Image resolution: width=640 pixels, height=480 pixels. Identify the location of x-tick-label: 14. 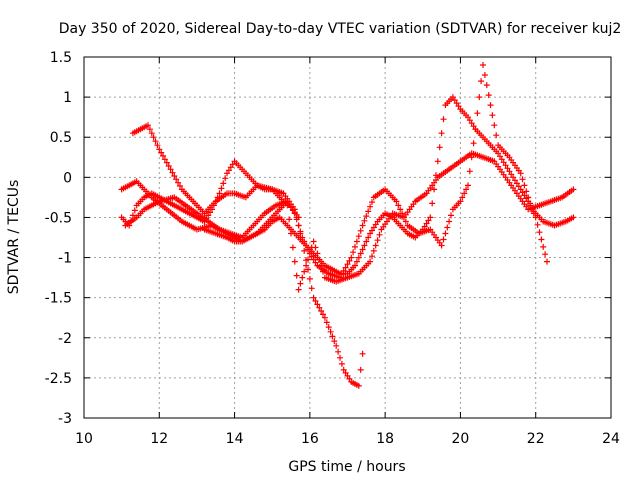
(235, 439).